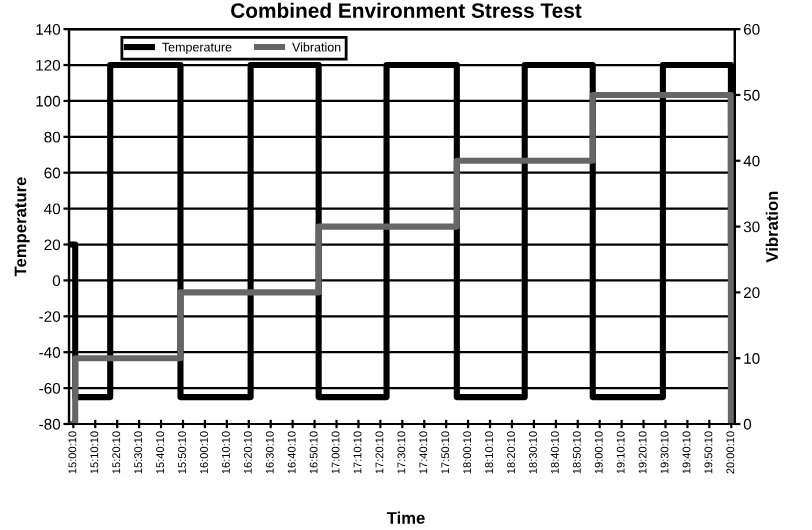  What do you see at coordinates (22, 227) in the screenshot?
I see `y-axis-title: Temperature` at bounding box center [22, 227].